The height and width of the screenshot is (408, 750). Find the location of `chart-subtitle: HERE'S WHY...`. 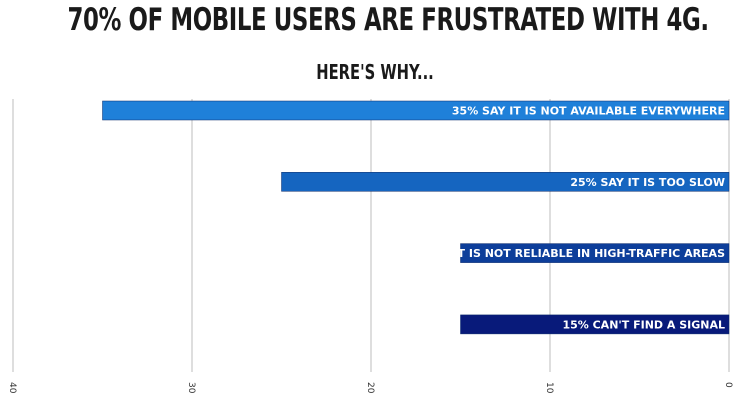

chart-subtitle: HERE'S WHY... is located at coordinates (375, 72).